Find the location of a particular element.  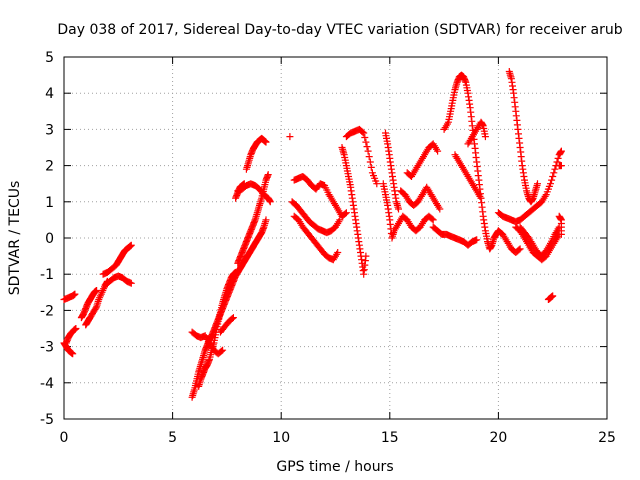

x-tick-labels: 0 5 10 15 20 25 is located at coordinates (338, 438).